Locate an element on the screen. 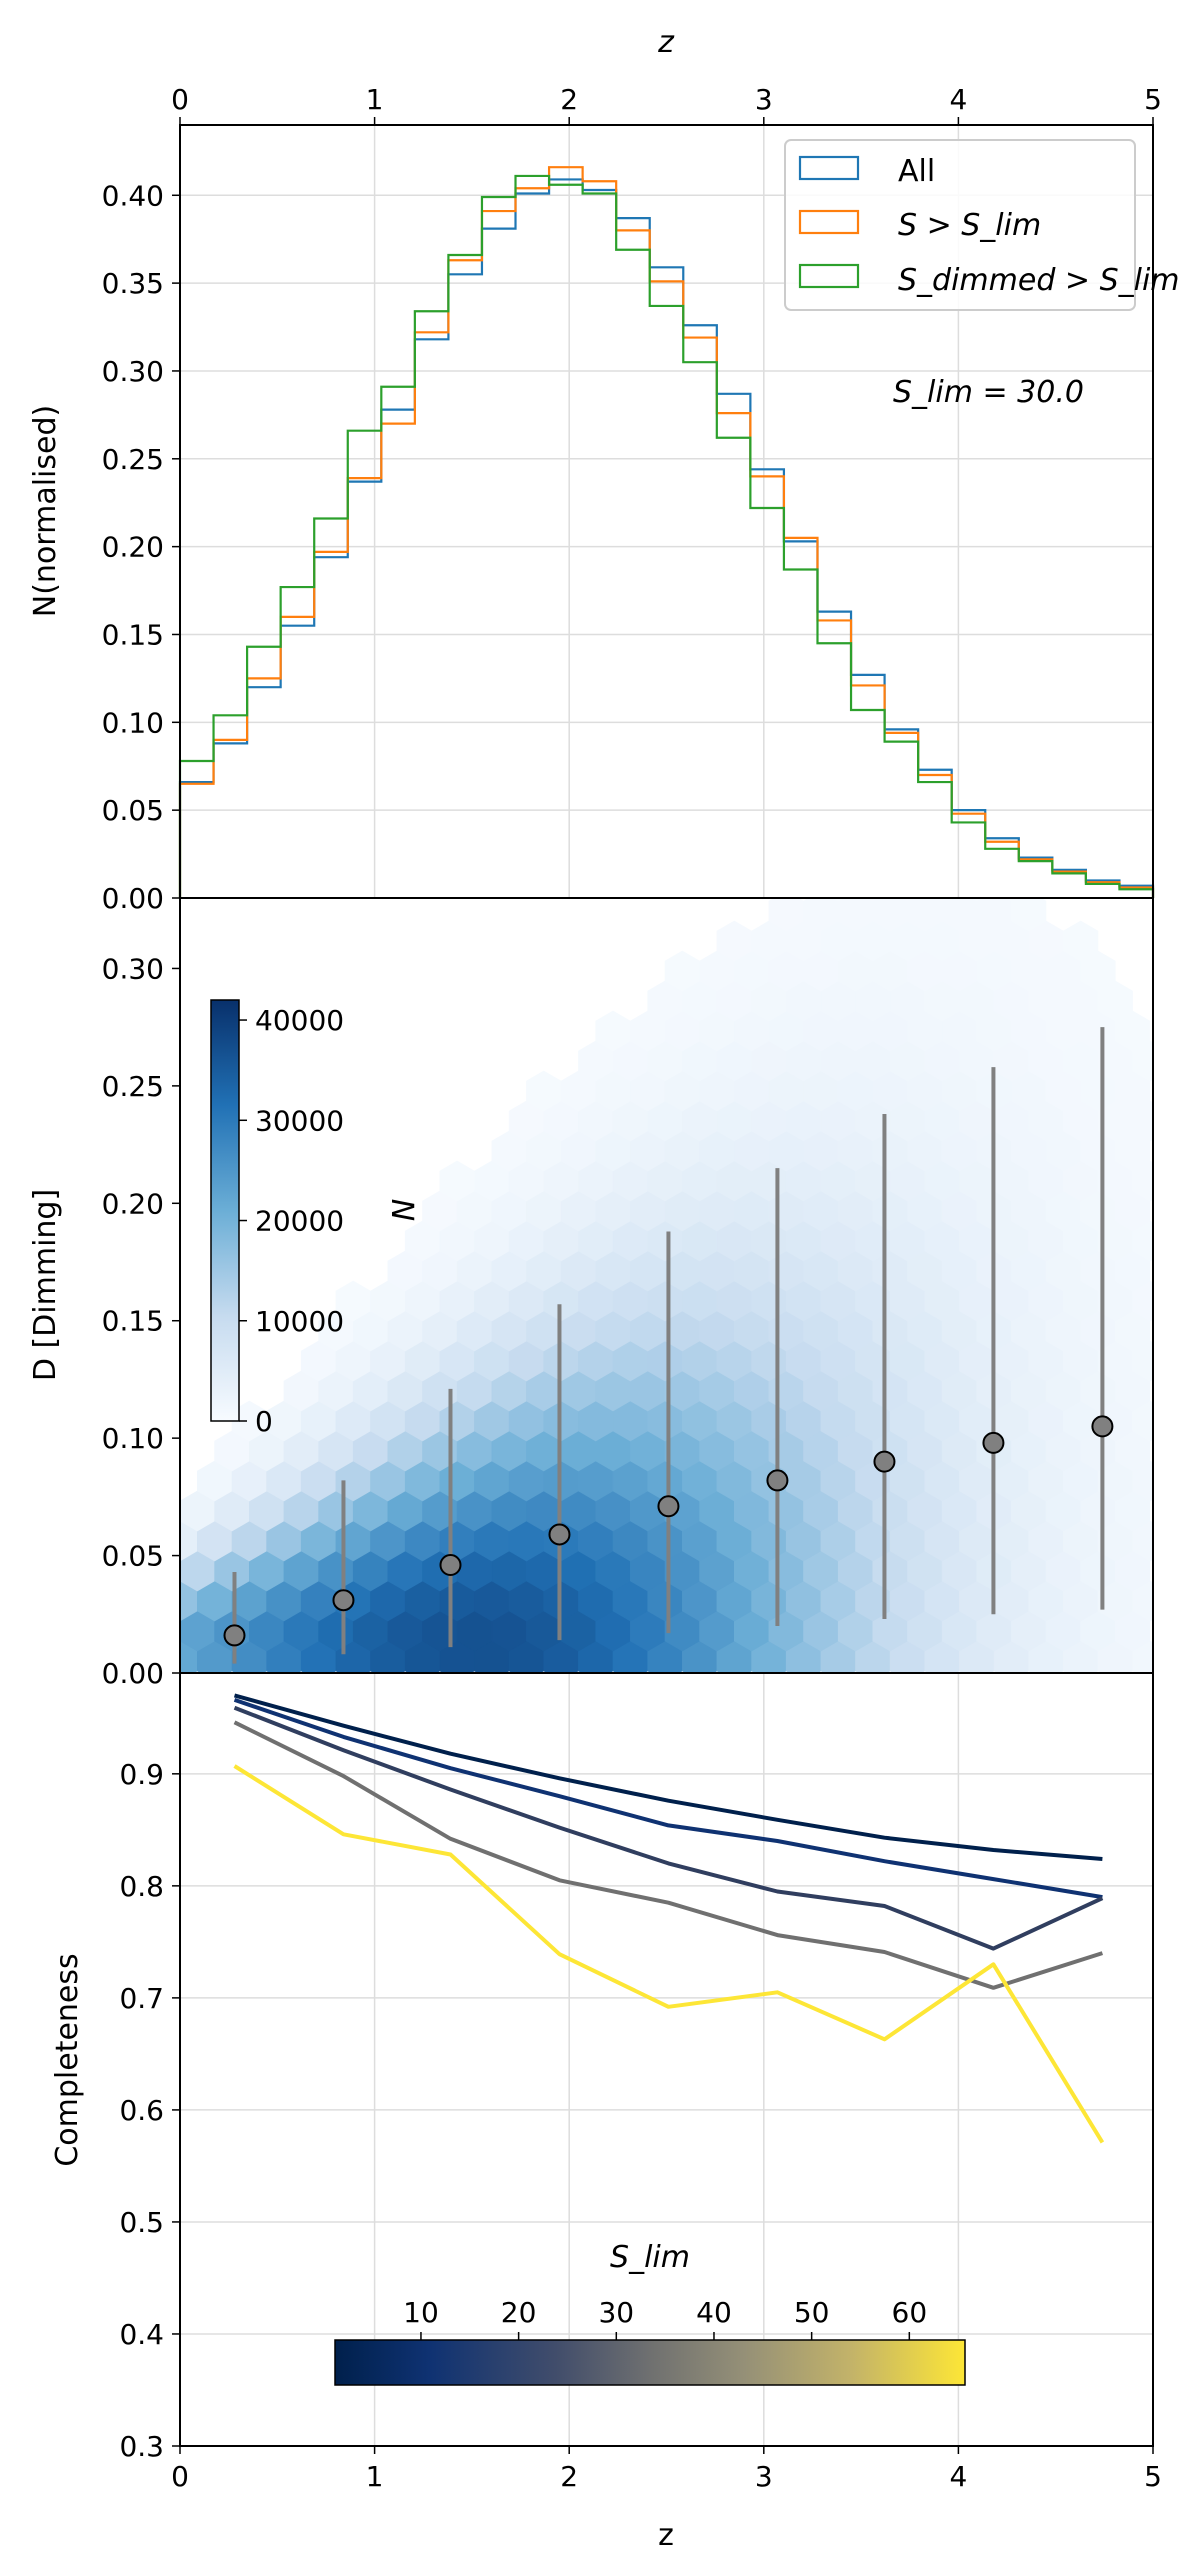  slim-colorbar-tick-label: 20 is located at coordinates (519, 2312).